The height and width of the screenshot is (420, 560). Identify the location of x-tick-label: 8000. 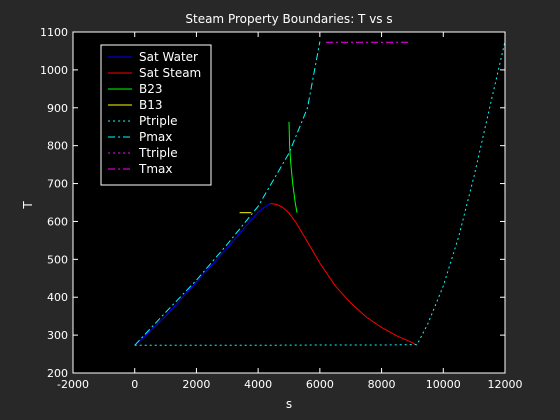
(382, 384).